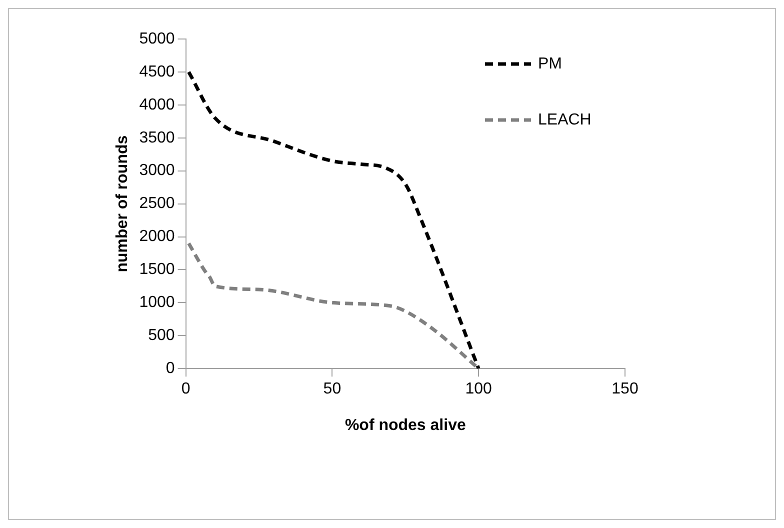  Describe the element at coordinates (157, 237) in the screenshot. I see `y-tick-label: 2000` at that location.